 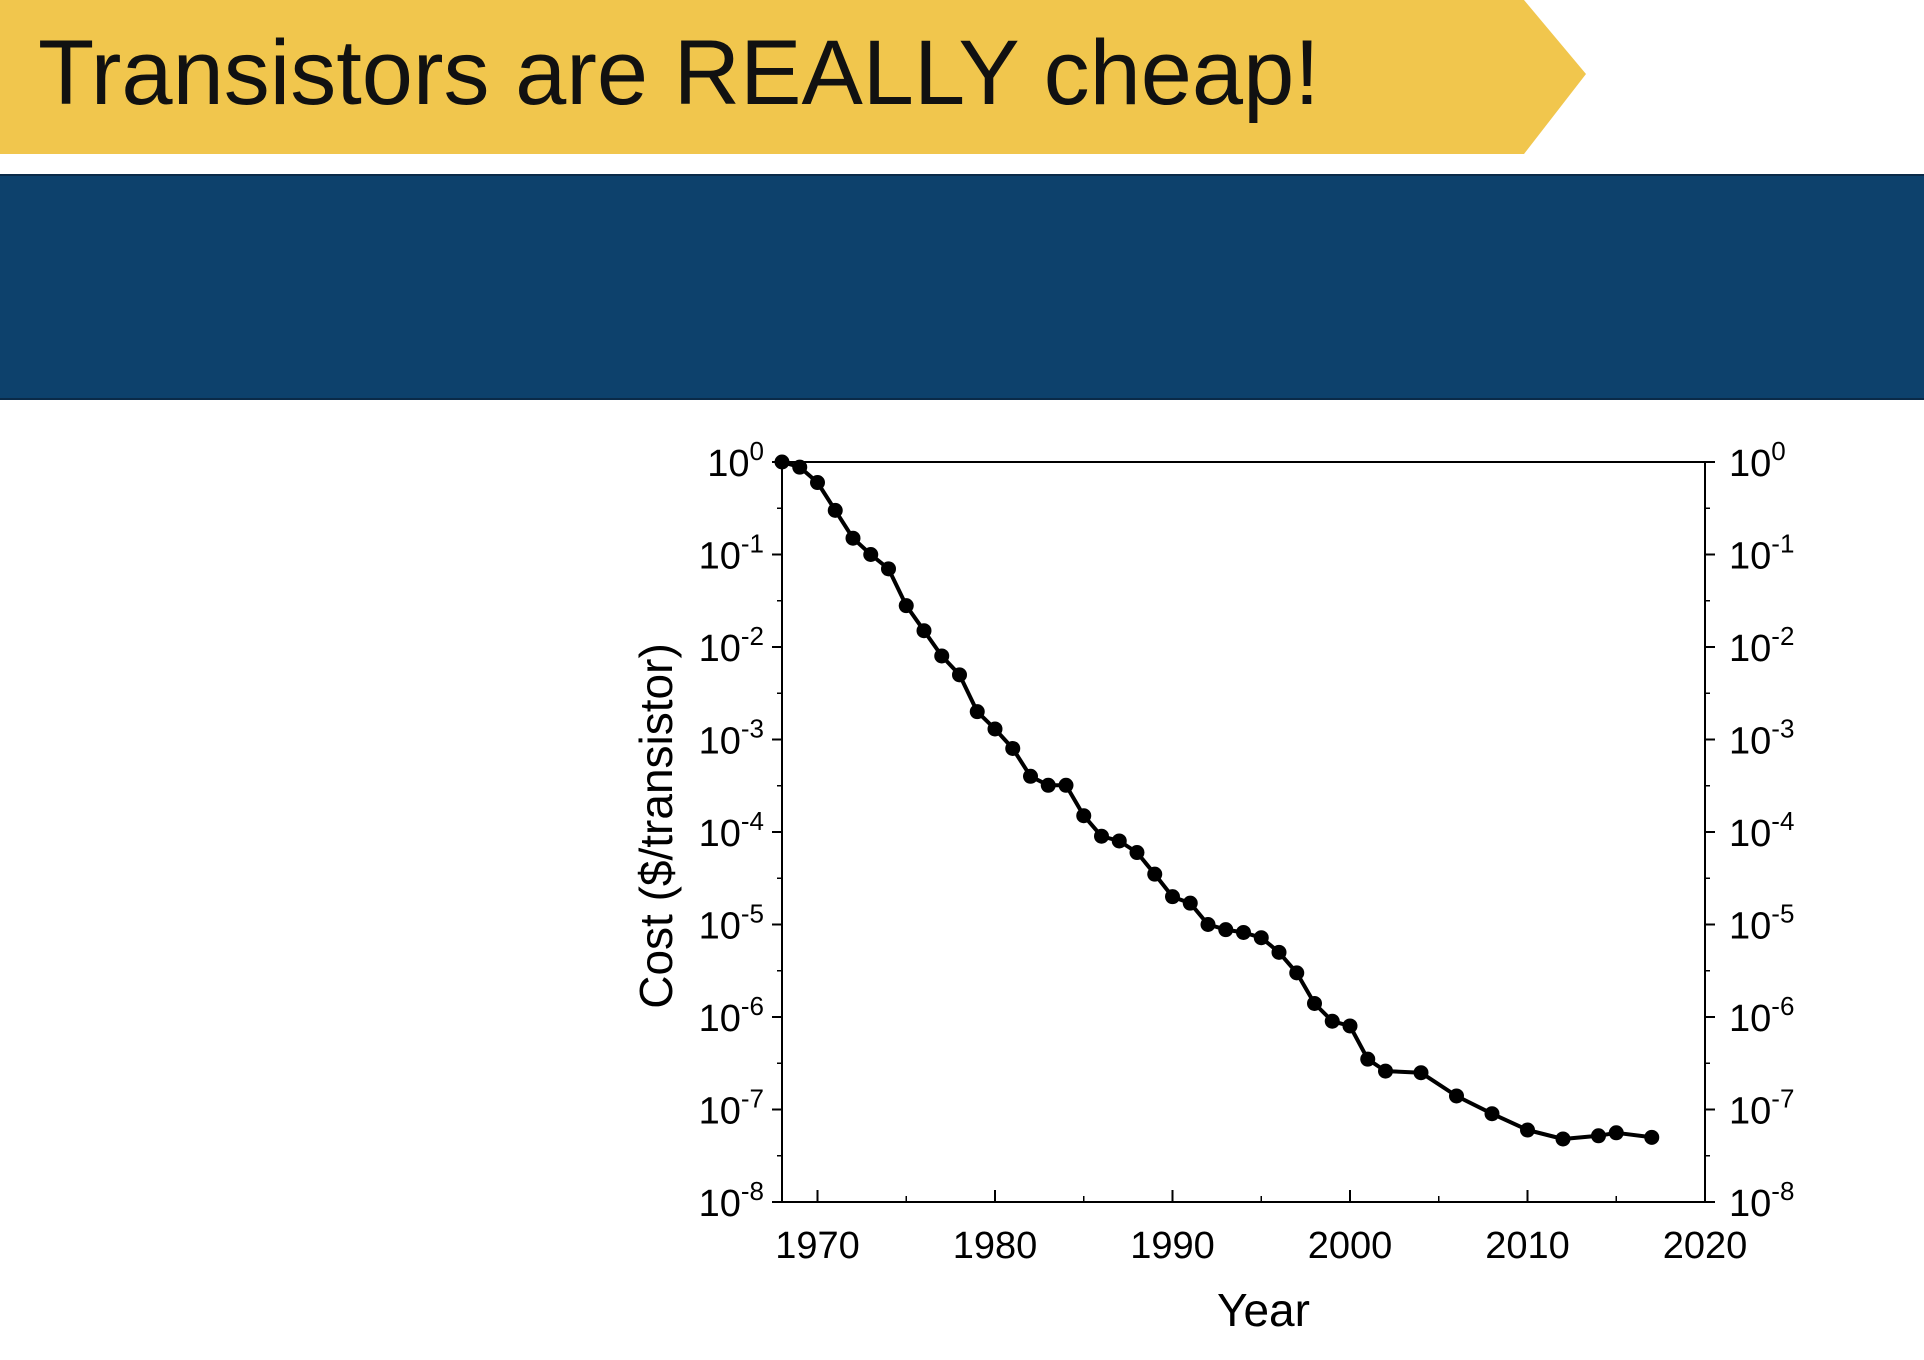 I want to click on y-tick-label-right: 10⁻⁶, so click(x=1761, y=1015).